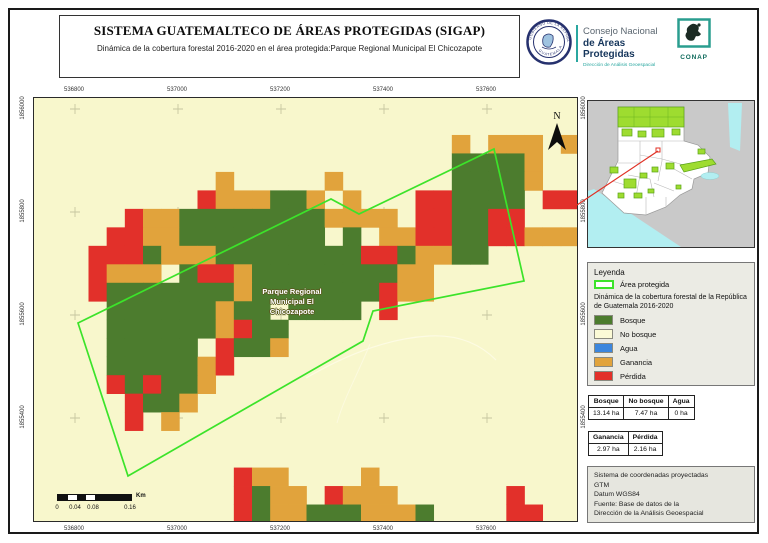 The width and height of the screenshot is (768, 543). I want to click on legend-item-label: Ganancia, so click(636, 362).